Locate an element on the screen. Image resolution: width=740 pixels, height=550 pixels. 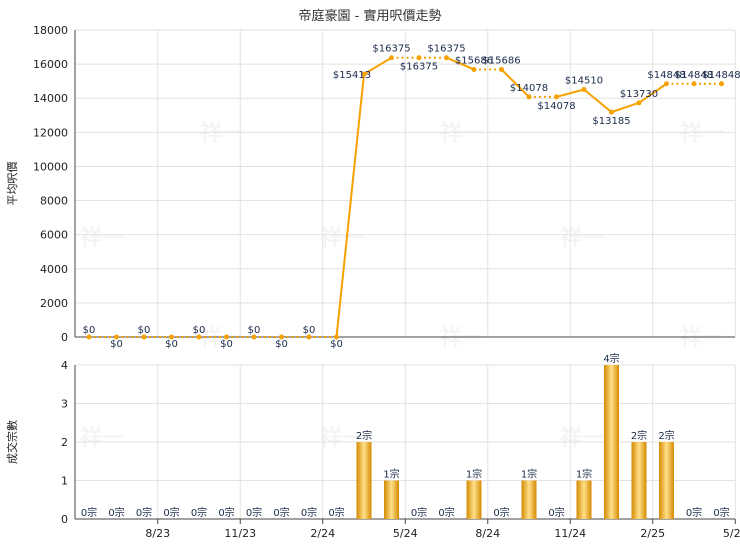
chart-title: 帝庭豪園 - 實用呎價走勢 is located at coordinates (370, 16).